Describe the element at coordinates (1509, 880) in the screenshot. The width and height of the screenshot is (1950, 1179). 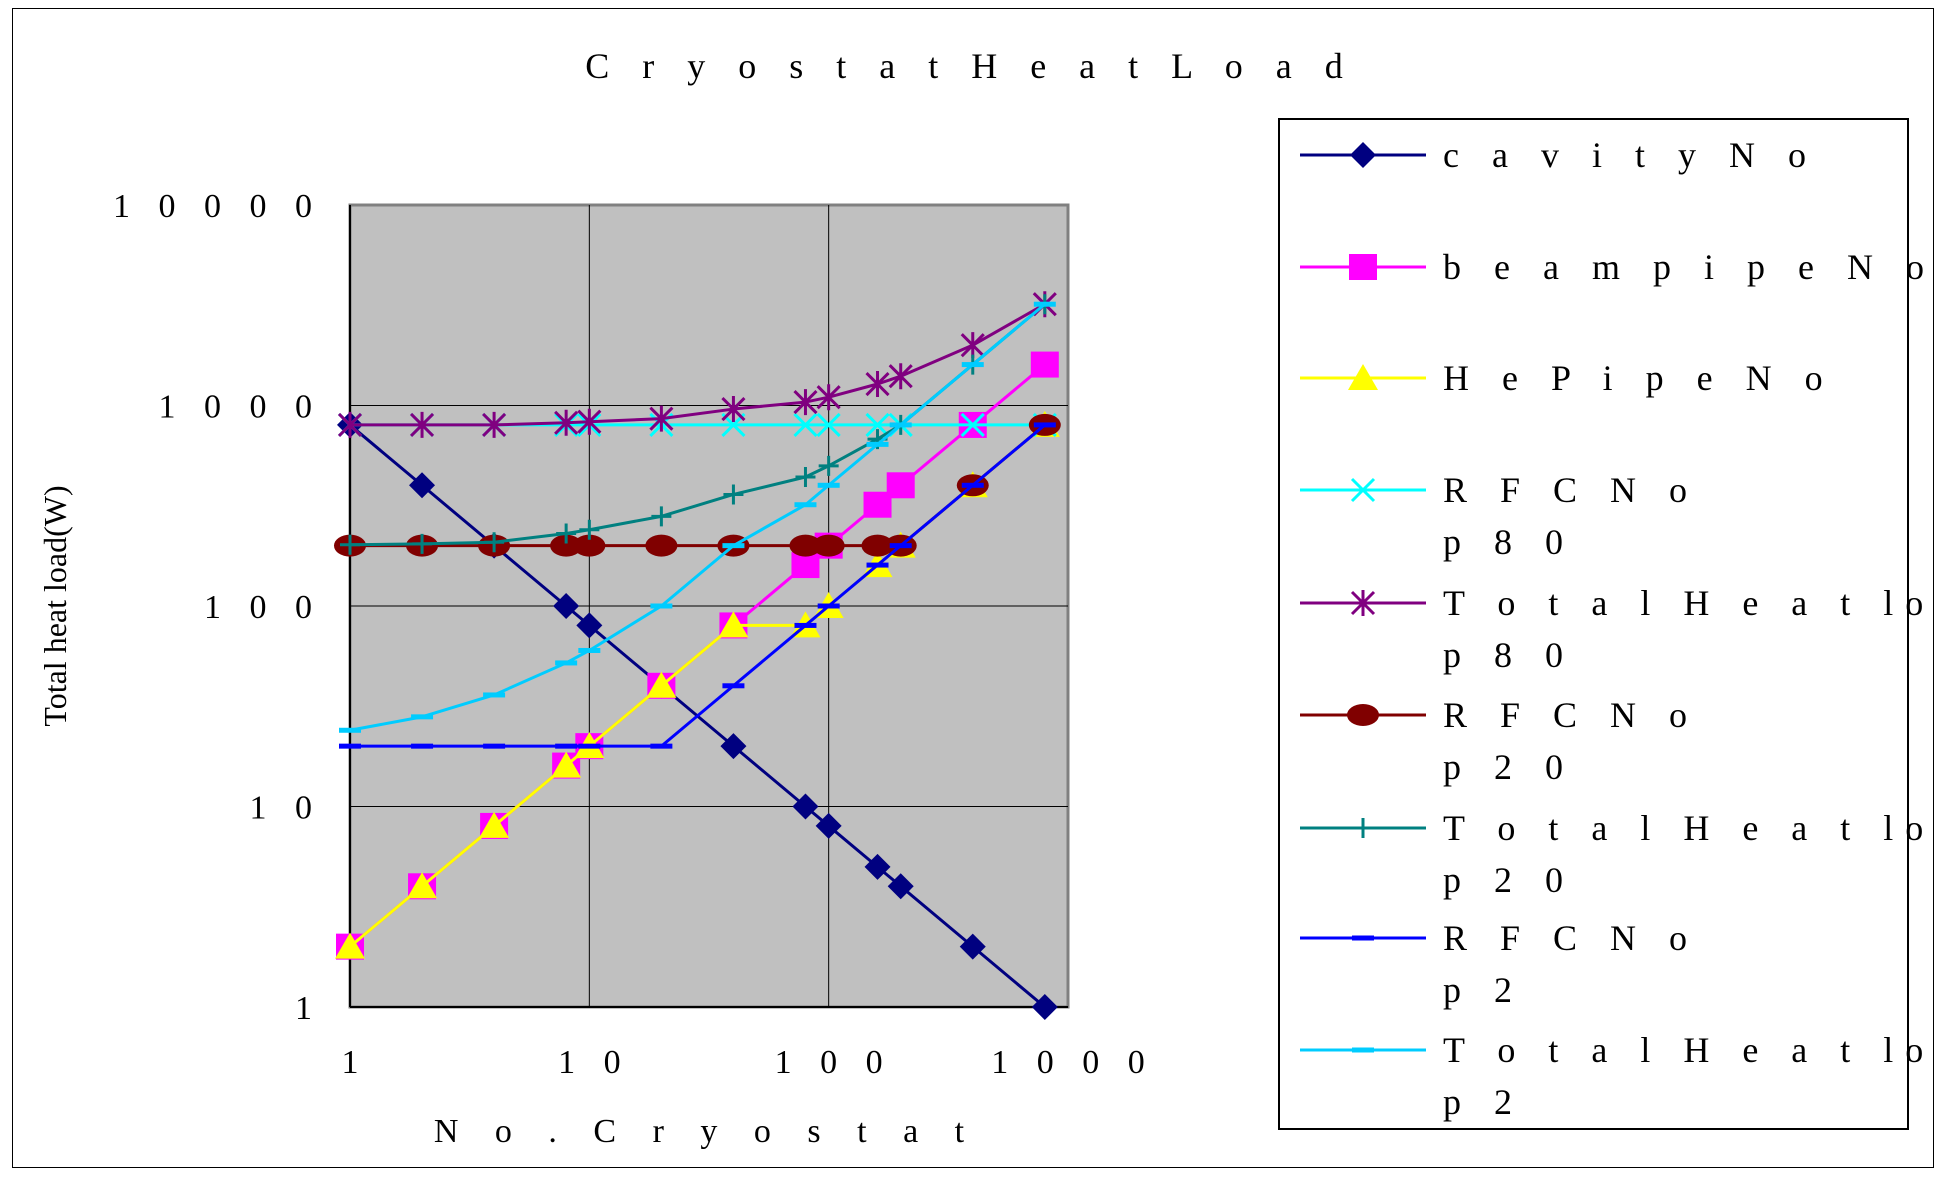
I see `legend-label-line: p 2 0` at that location.